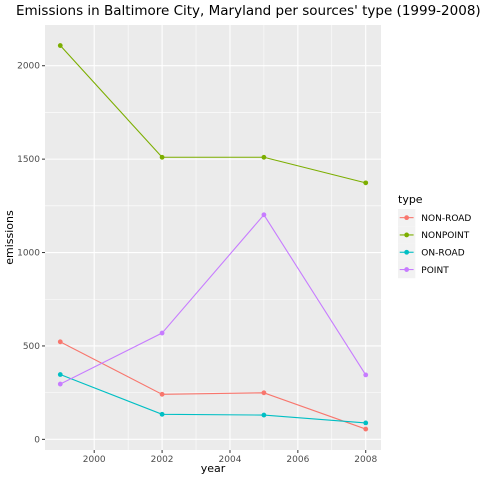  I want to click on legend-item-point: POINT, so click(423, 269).